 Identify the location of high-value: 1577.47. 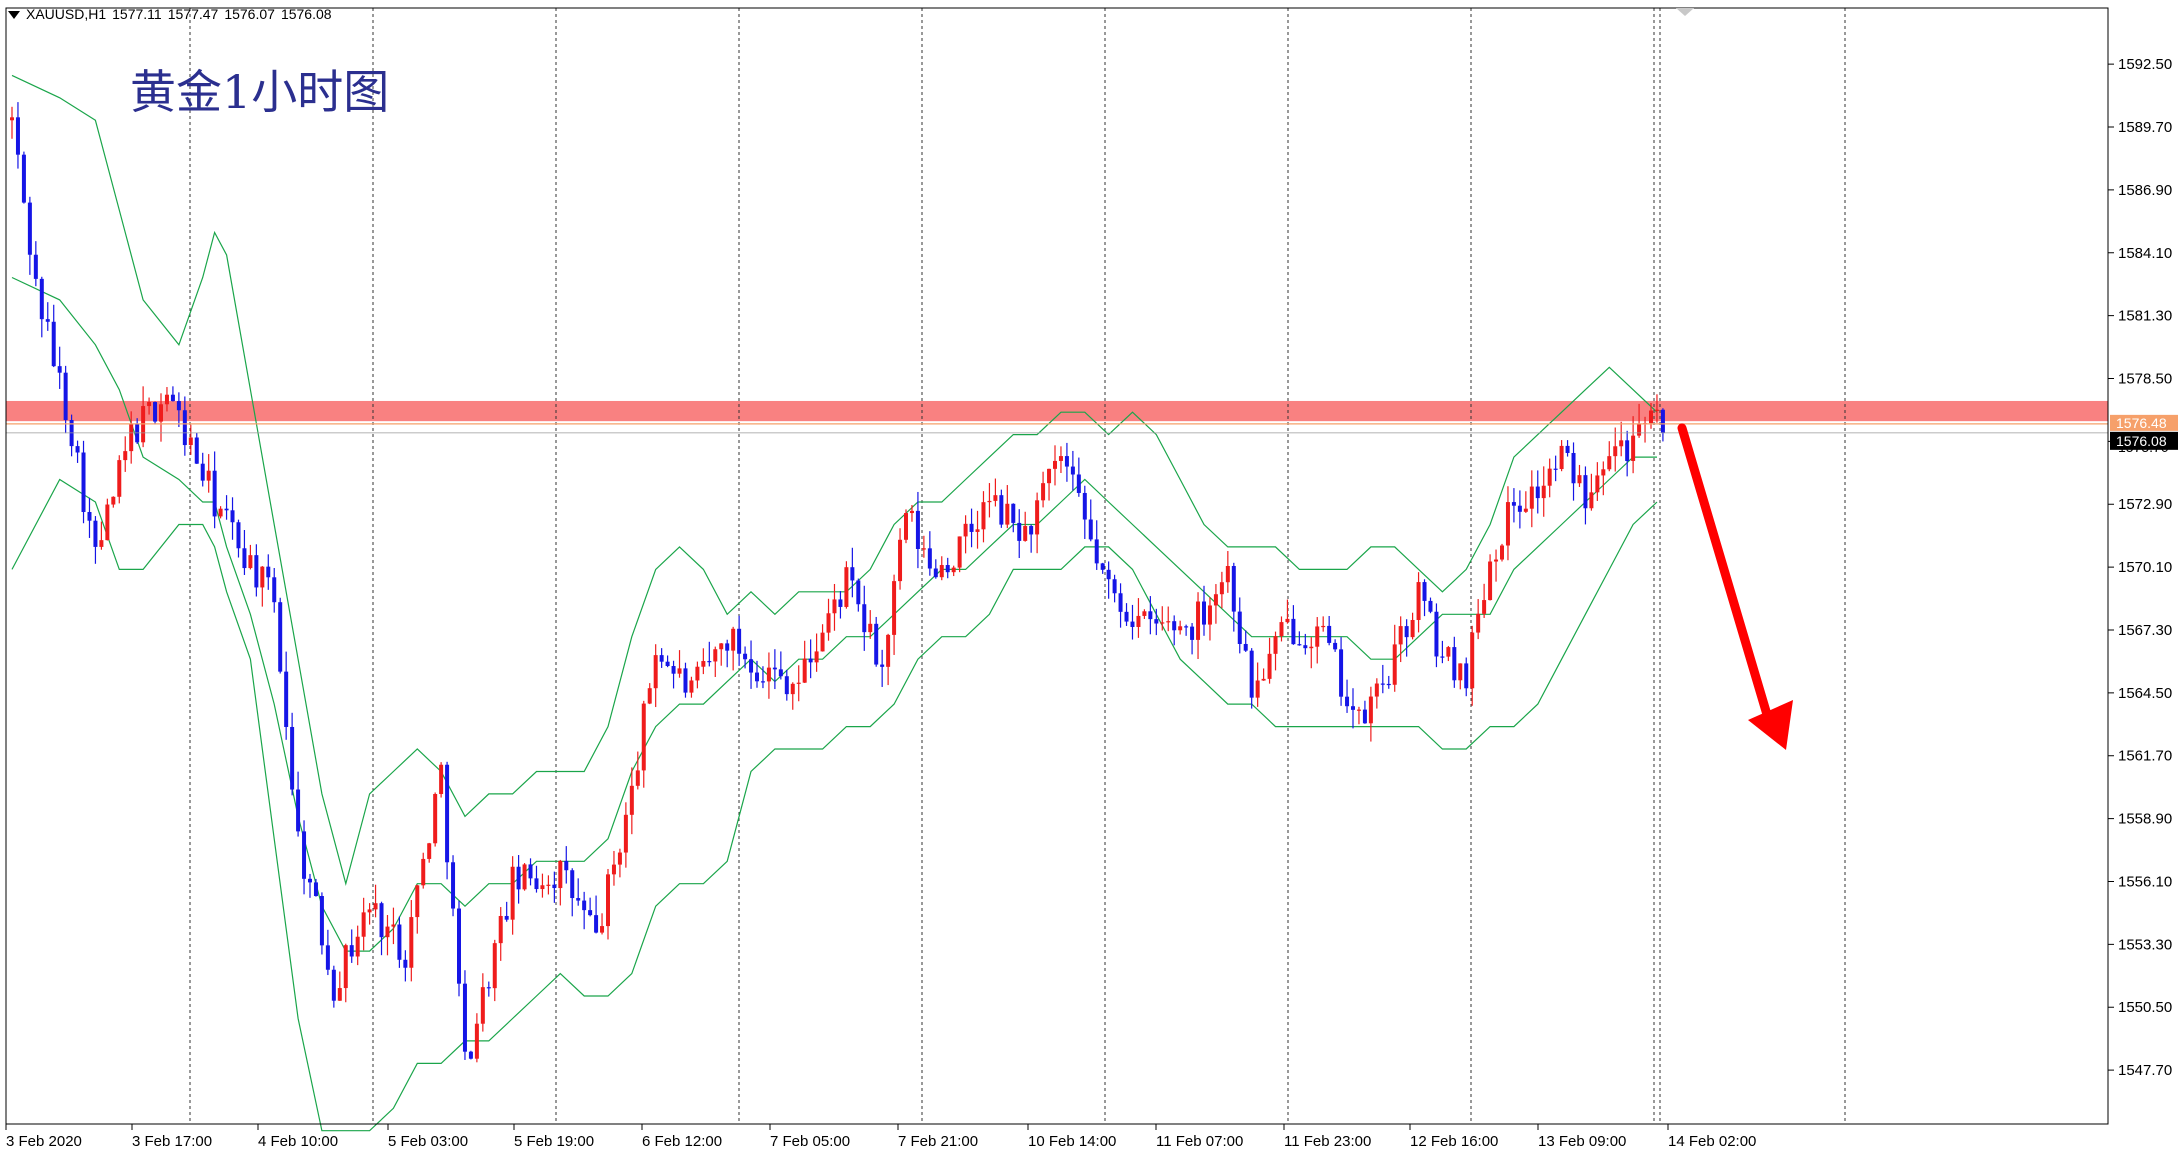
(193, 14).